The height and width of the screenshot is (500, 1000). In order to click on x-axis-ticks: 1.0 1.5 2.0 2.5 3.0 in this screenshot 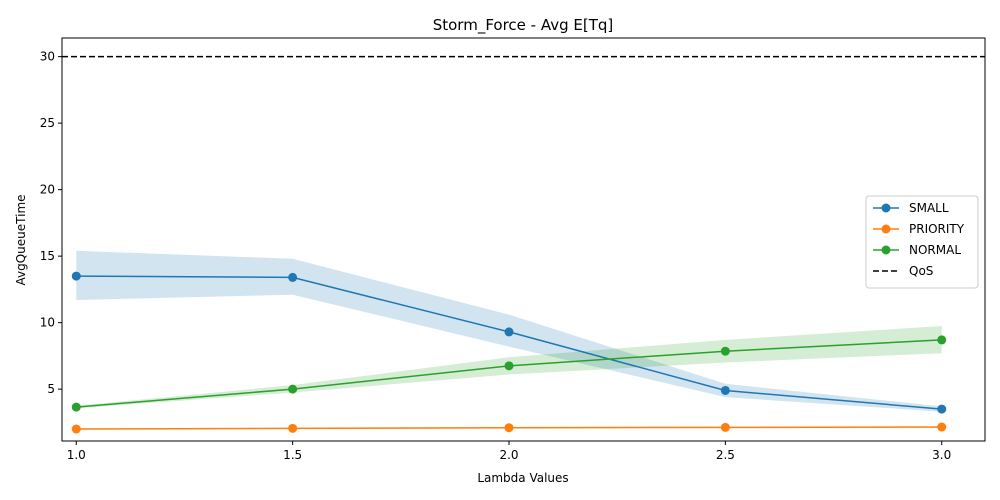, I will do `click(509, 451)`.